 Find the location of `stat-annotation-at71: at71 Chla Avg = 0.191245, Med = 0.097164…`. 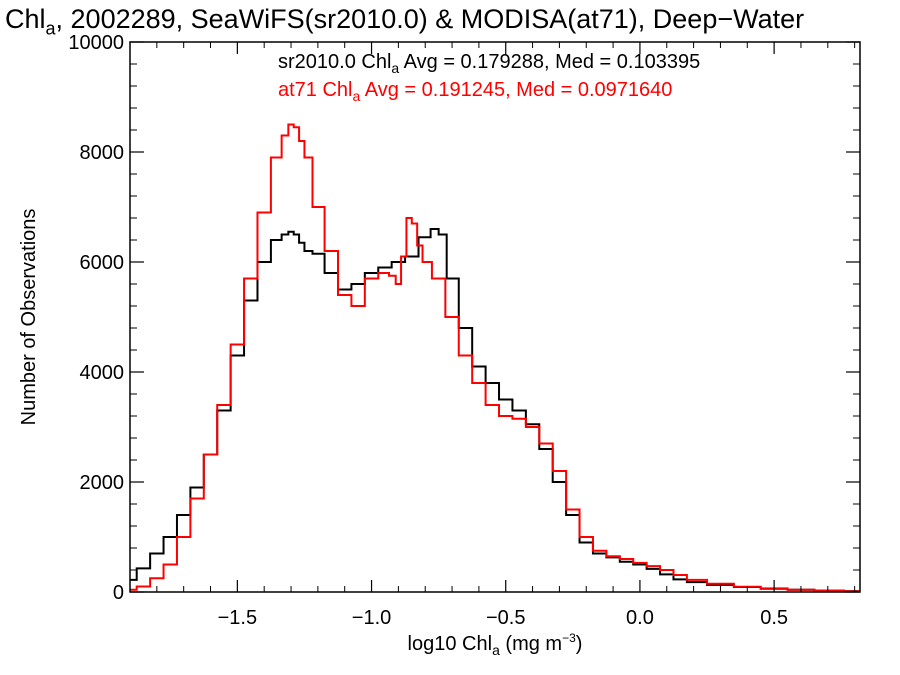

stat-annotation-at71: at71 Chla Avg = 0.191245, Med = 0.097164… is located at coordinates (475, 91).